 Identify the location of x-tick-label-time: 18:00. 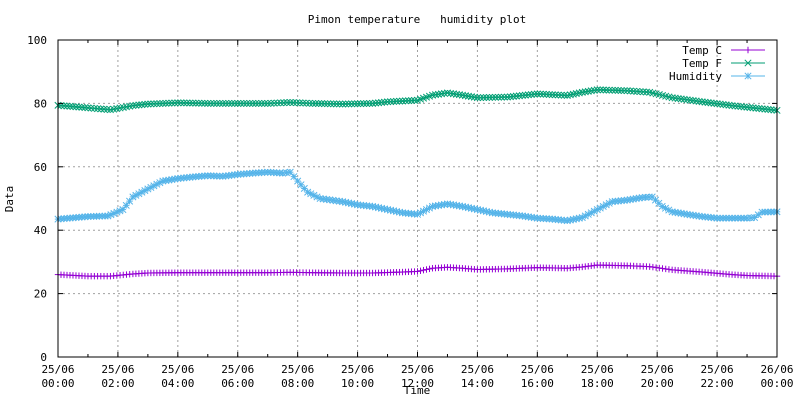
(597, 383).